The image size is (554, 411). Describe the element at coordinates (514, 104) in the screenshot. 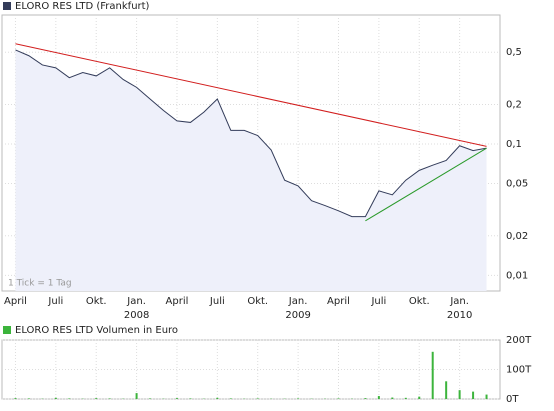

I see `y-tick-label: 0,2` at that location.